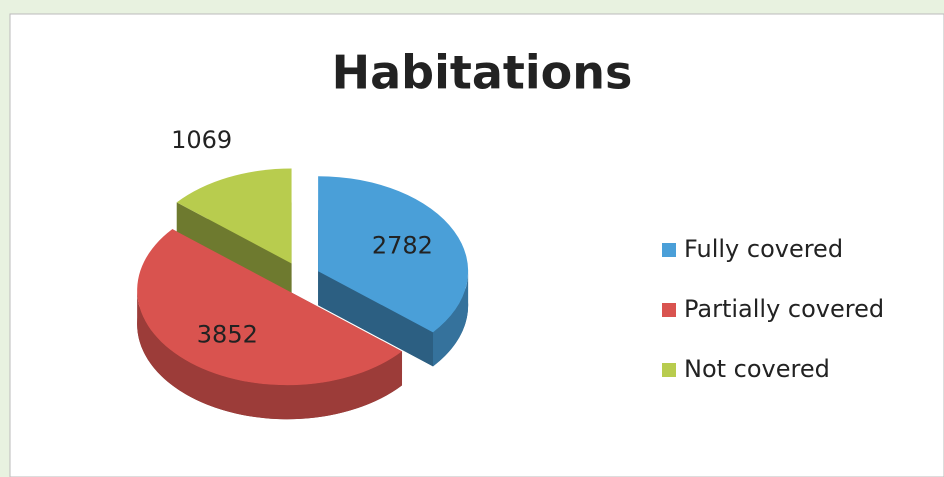 Image resolution: width=944 pixels, height=477 pixels. What do you see at coordinates (757, 369) in the screenshot?
I see `legend-label: Not covered` at bounding box center [757, 369].